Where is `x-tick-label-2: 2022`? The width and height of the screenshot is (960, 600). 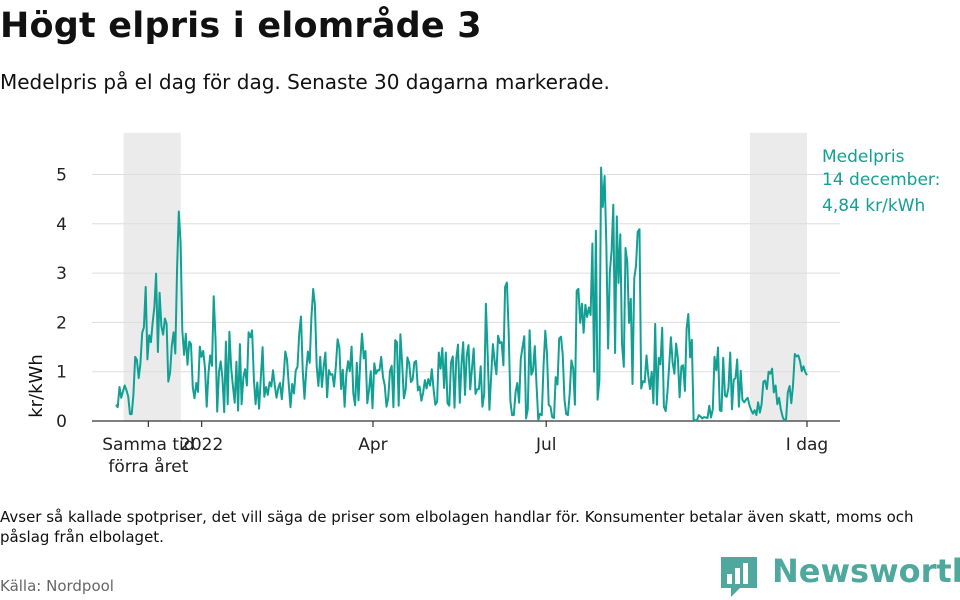 x-tick-label-2: 2022 is located at coordinates (201, 445).